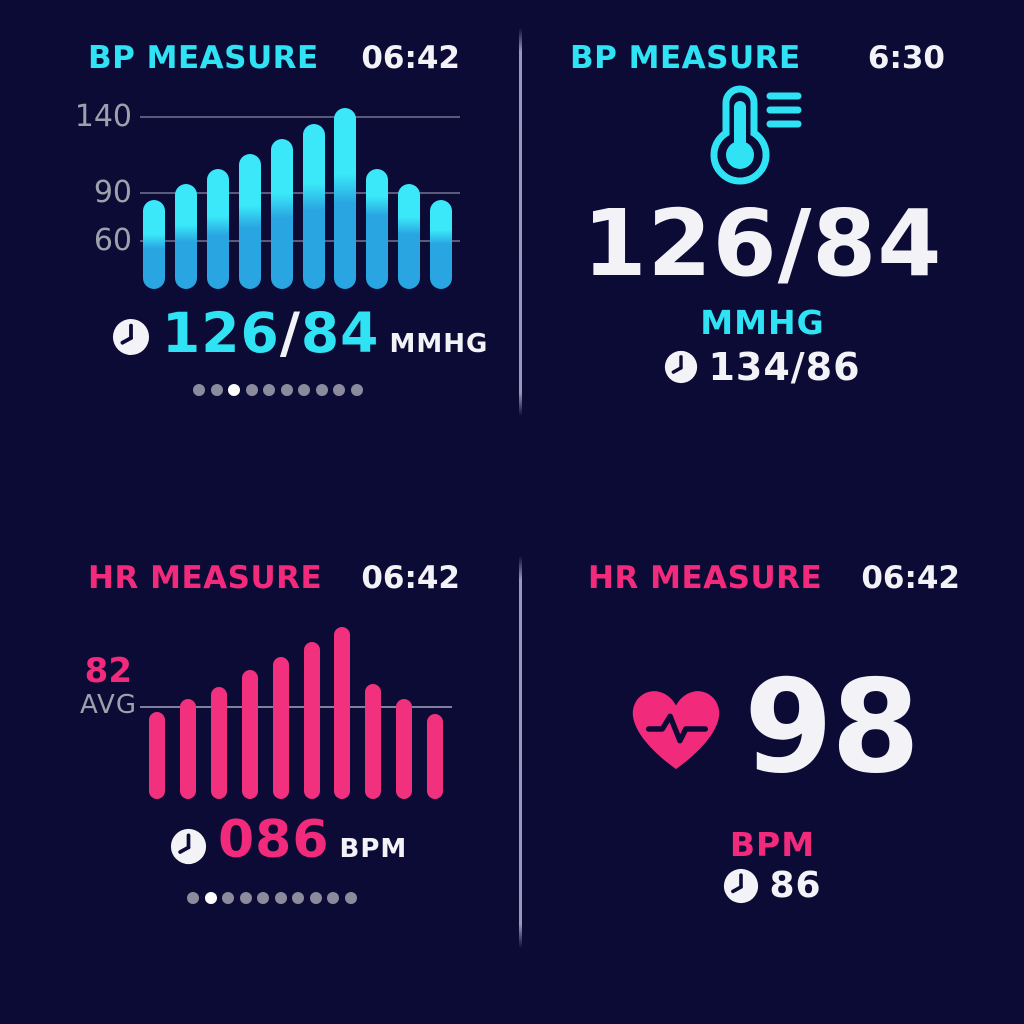  What do you see at coordinates (103, 116) in the screenshot?
I see `bp-ytick-140: 140` at bounding box center [103, 116].